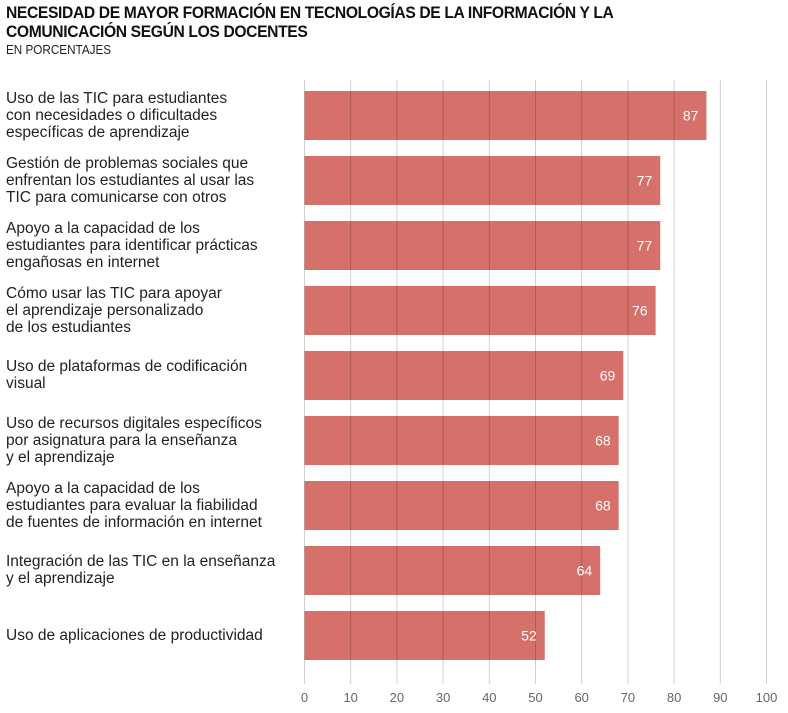  What do you see at coordinates (640, 311) in the screenshot?
I see `data-label: 76` at bounding box center [640, 311].